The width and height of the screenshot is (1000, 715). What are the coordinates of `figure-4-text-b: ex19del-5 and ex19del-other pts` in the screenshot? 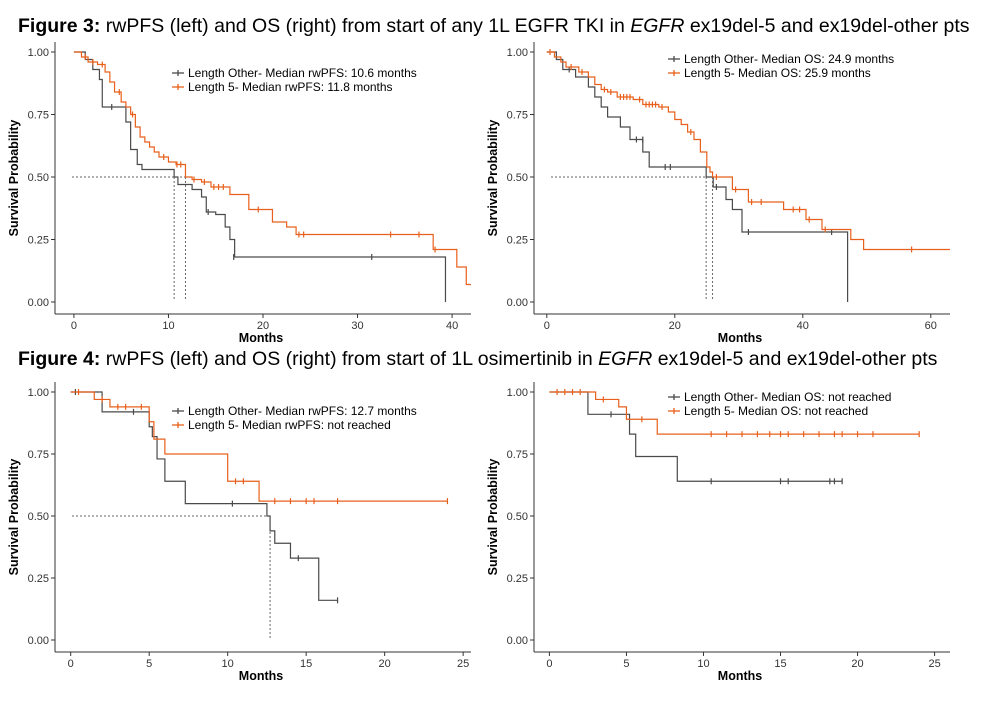 It's located at (795, 359).